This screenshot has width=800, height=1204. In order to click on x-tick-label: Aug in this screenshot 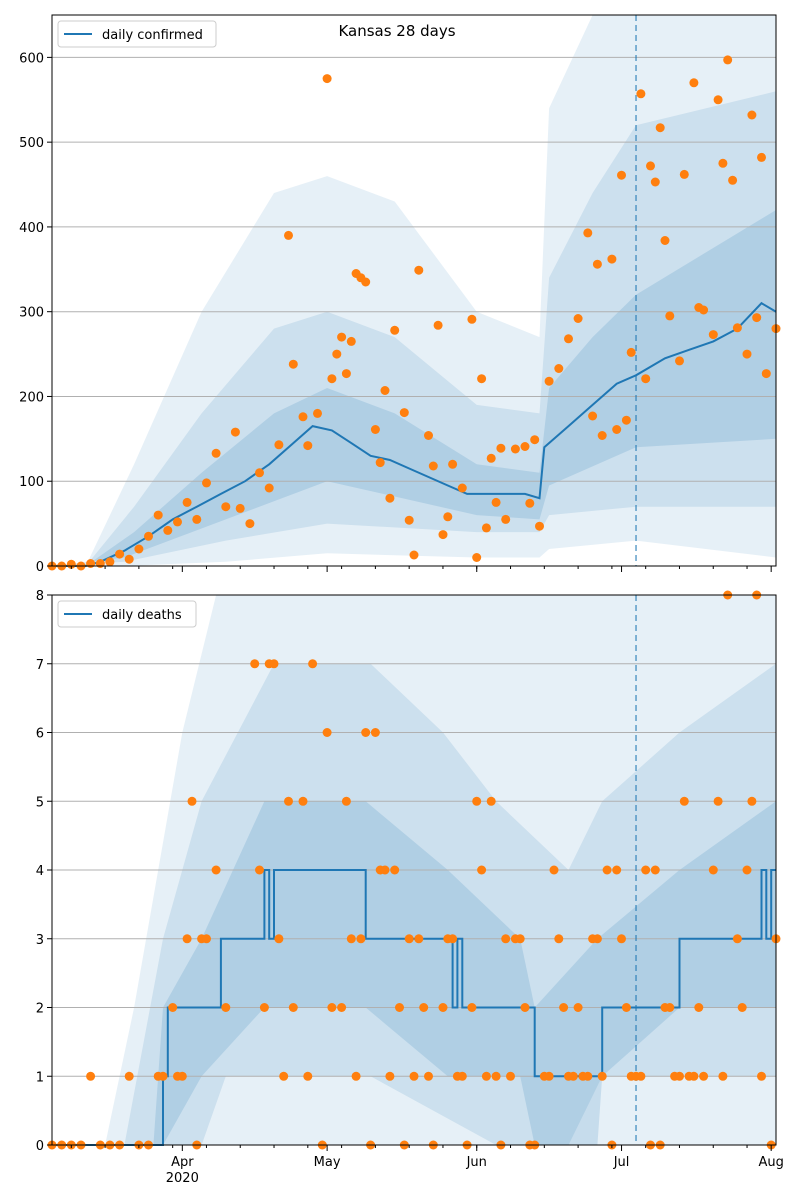, I will do `click(770, 1162)`.